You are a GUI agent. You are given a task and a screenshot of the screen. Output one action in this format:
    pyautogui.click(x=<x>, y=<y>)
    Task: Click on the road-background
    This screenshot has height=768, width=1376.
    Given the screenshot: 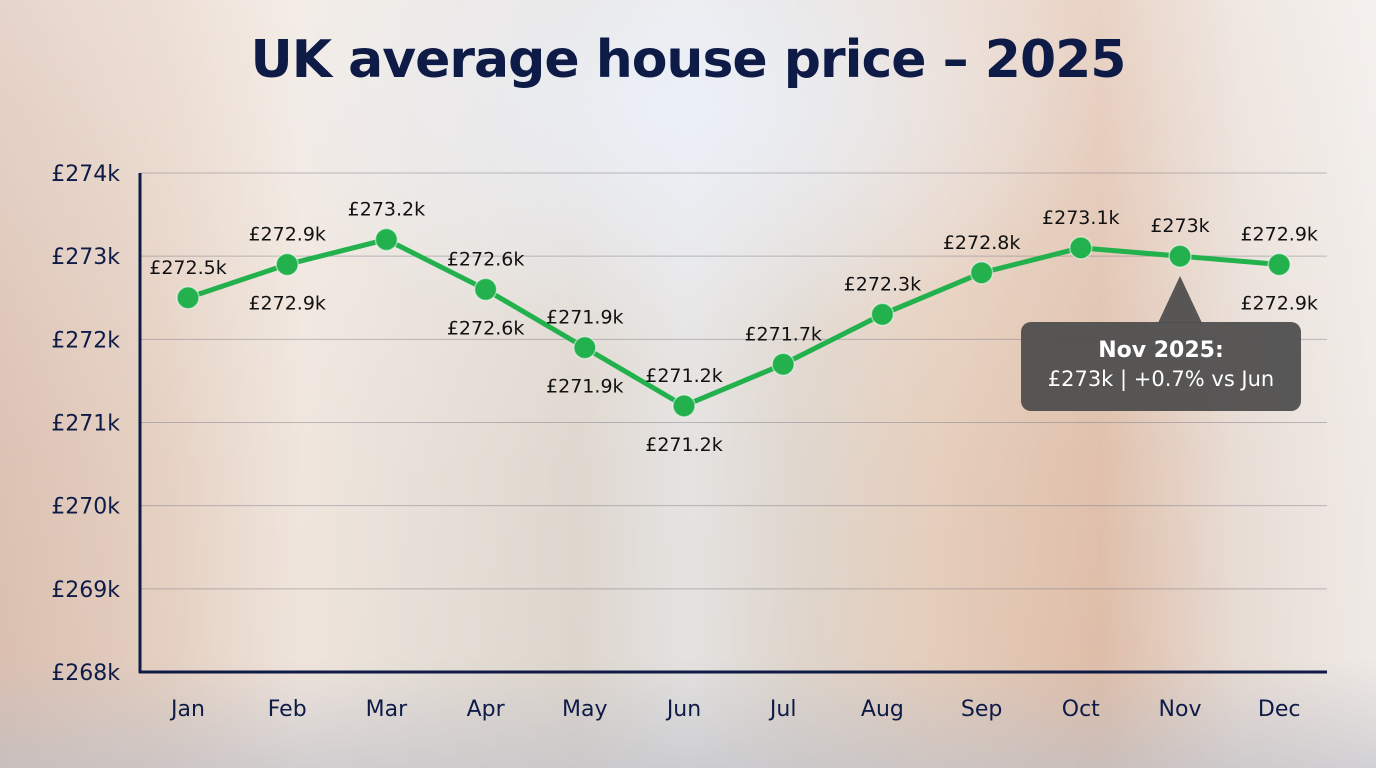 What is the action you would take?
    pyautogui.click(x=688, y=713)
    